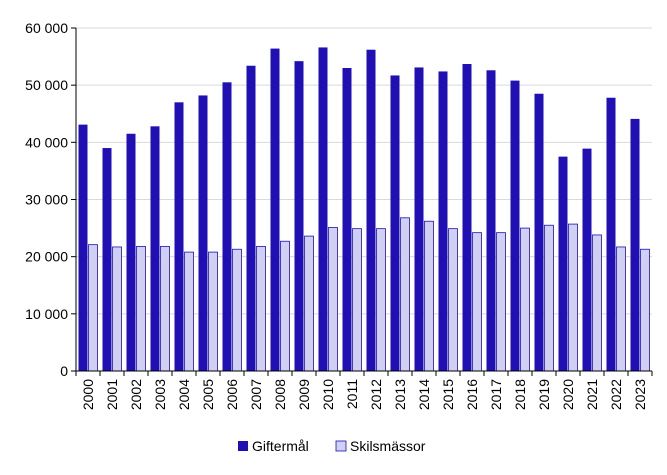 The height and width of the screenshot is (475, 667). I want to click on x-tick-label: 2008, so click(280, 394).